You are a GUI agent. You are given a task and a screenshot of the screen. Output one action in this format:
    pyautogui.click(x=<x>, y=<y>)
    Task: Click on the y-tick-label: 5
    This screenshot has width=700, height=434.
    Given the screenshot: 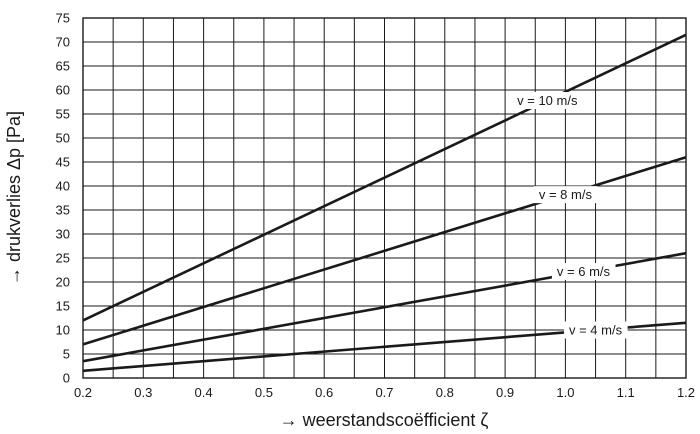 What is the action you would take?
    pyautogui.click(x=66, y=354)
    